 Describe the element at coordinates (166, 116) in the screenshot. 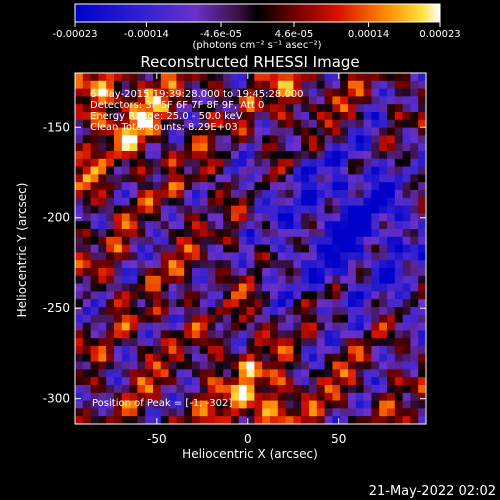

I see `annotation-energy-range: Energy Range: 25.0 - 50.0 keV` at that location.